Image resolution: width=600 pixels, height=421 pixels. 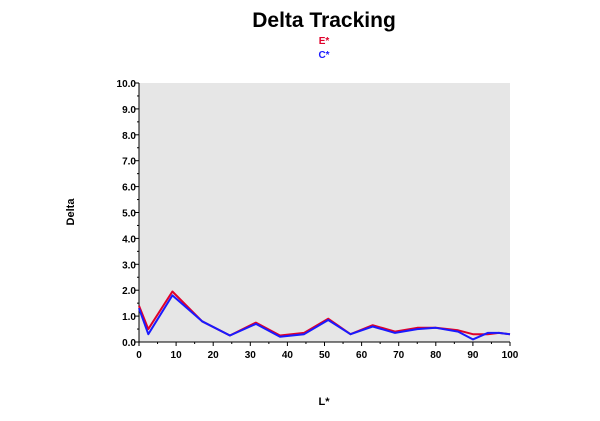 I want to click on y-tick-label: 10.0, so click(x=127, y=84).